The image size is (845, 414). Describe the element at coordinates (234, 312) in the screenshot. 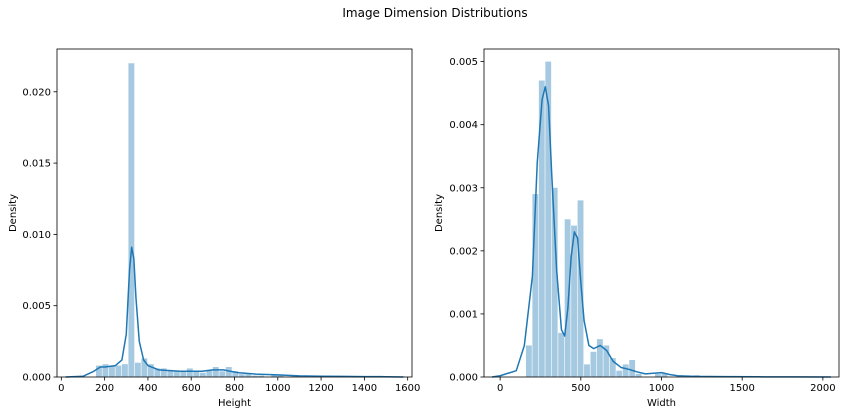

I see `height-kde-line` at that location.